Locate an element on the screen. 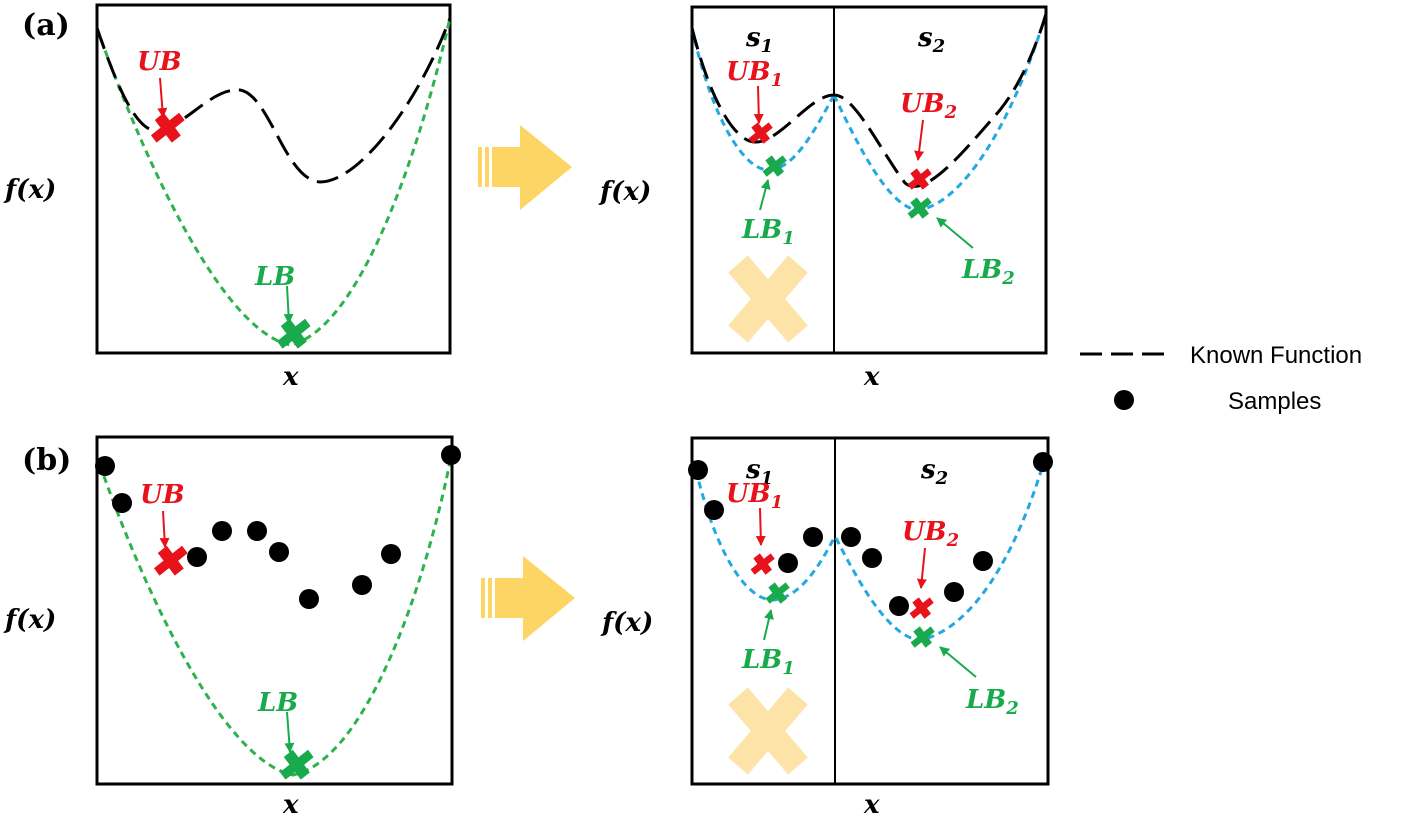 This screenshot has height=820, width=1419. legend-known-function: Known Function is located at coordinates (1276, 355).